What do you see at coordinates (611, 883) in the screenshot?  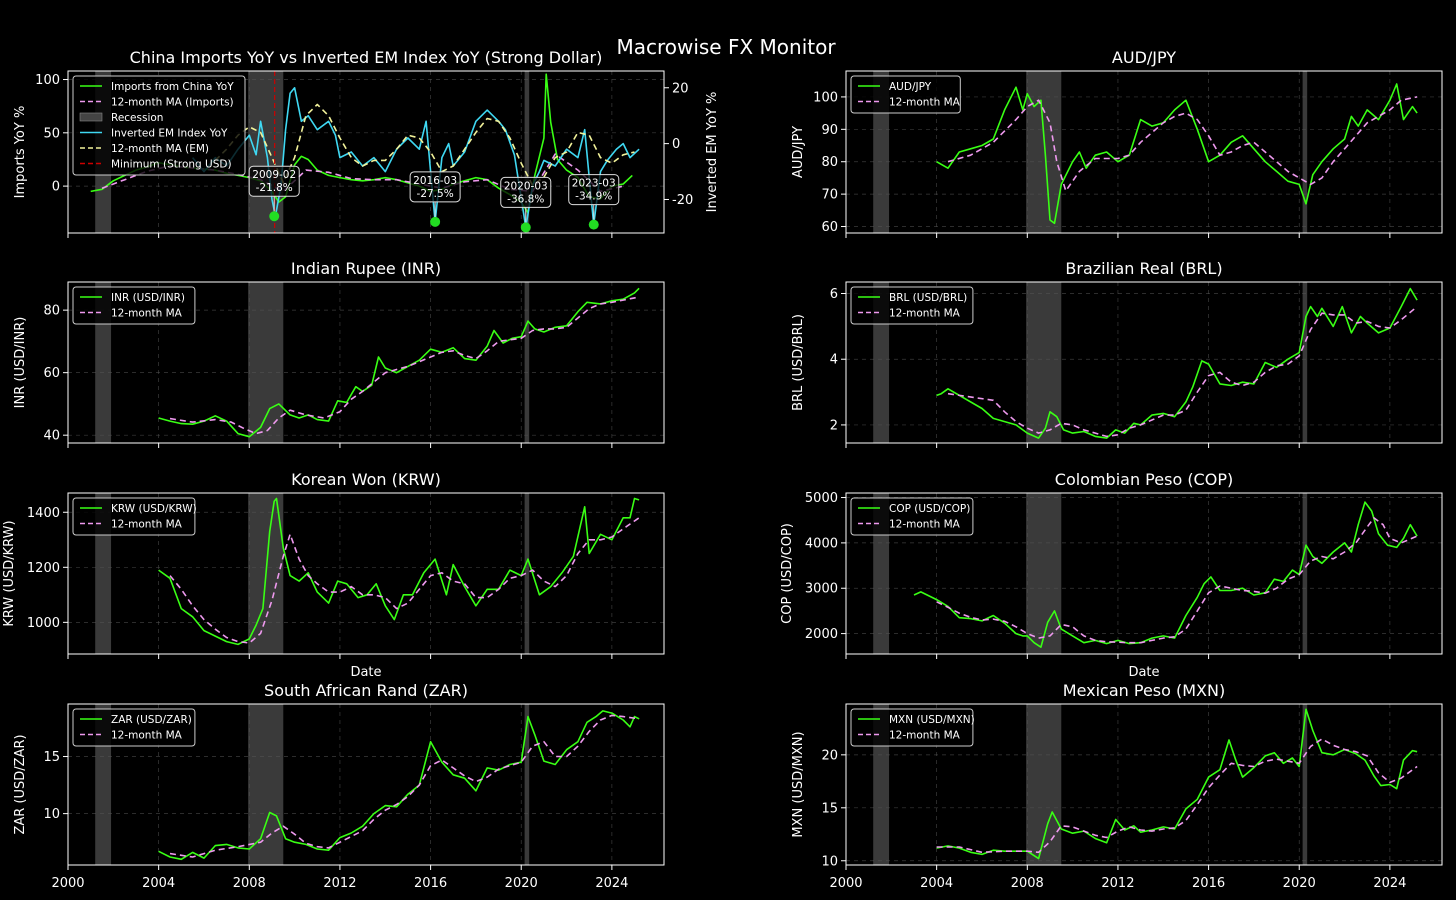 I see `x-tick-label: 2024` at bounding box center [611, 883].